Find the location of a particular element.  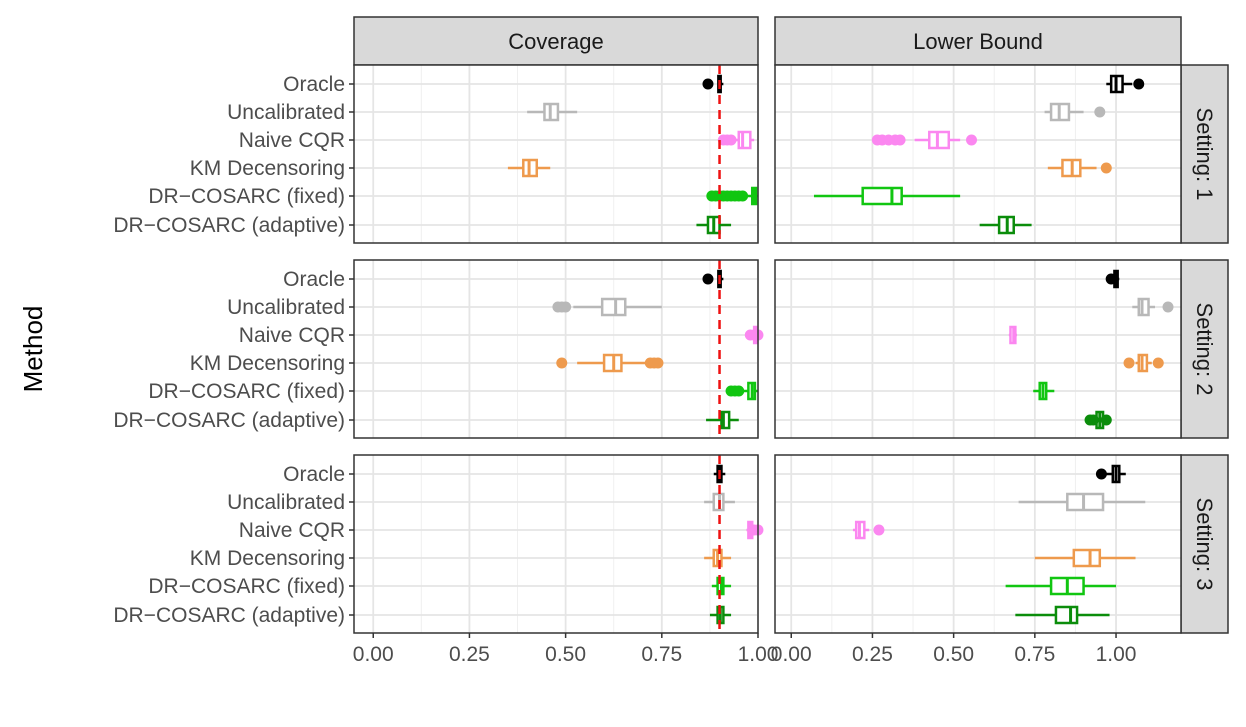

row-strip-label: Setting: 1 is located at coordinates (1204, 154).